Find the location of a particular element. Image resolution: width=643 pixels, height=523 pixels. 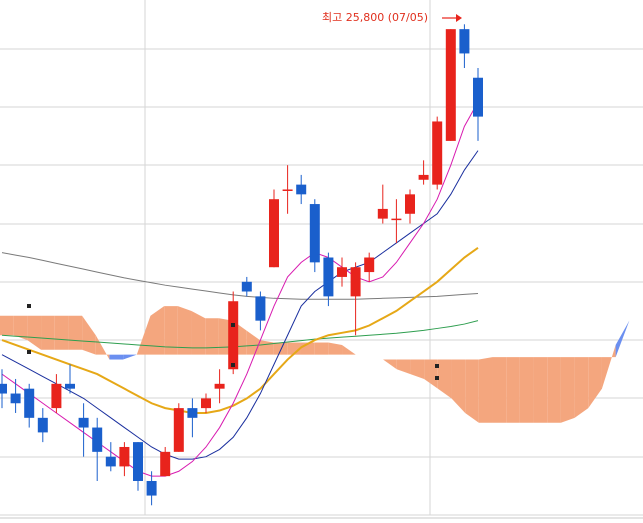

high-arrow is located at coordinates (452, 18).